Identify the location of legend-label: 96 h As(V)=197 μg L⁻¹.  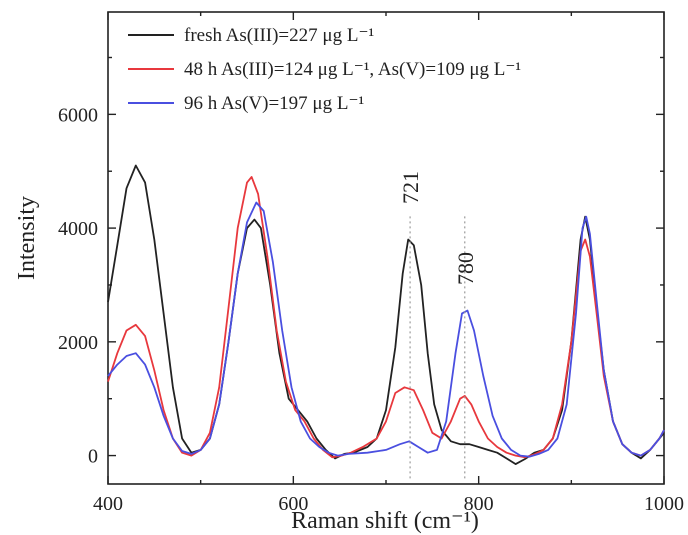
(274, 103).